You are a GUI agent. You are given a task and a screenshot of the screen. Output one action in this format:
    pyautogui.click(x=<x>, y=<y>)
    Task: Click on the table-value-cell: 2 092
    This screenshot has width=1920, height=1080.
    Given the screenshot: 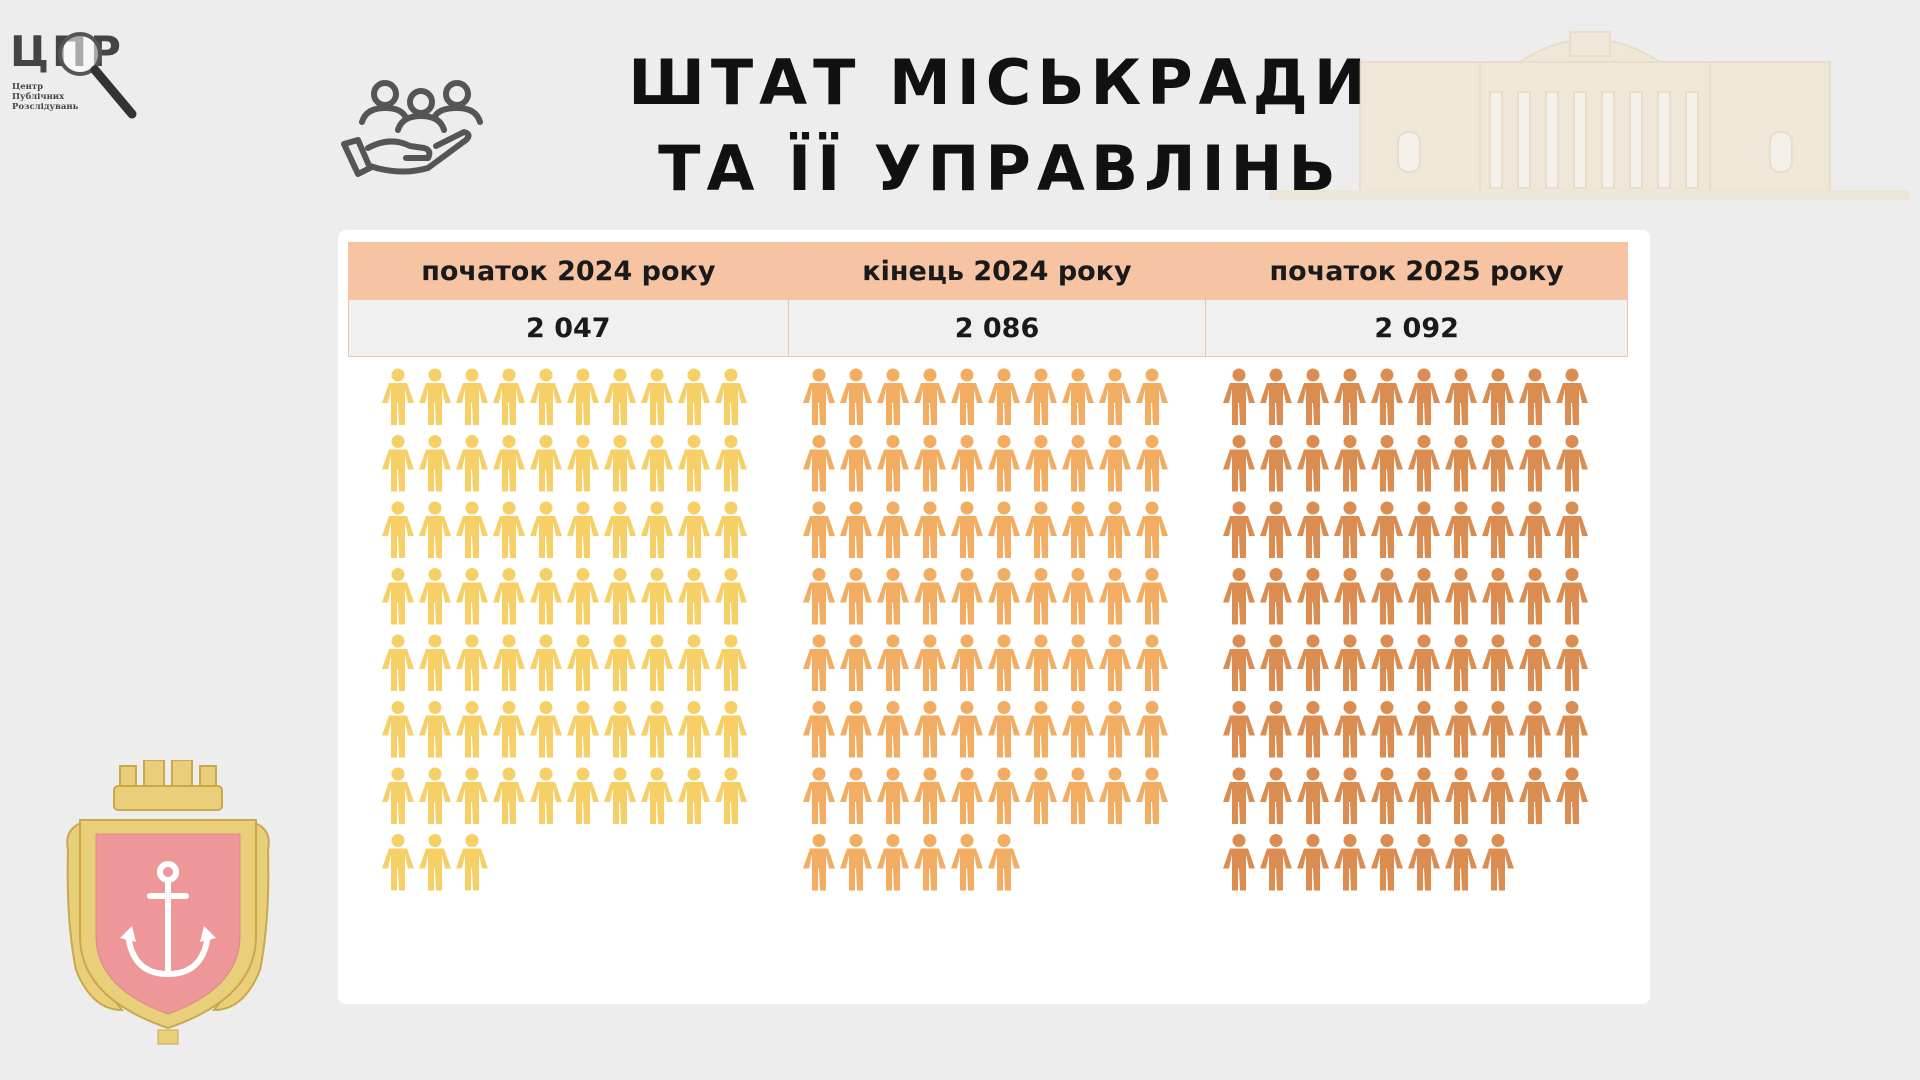 What is the action you would take?
    pyautogui.click(x=1416, y=328)
    